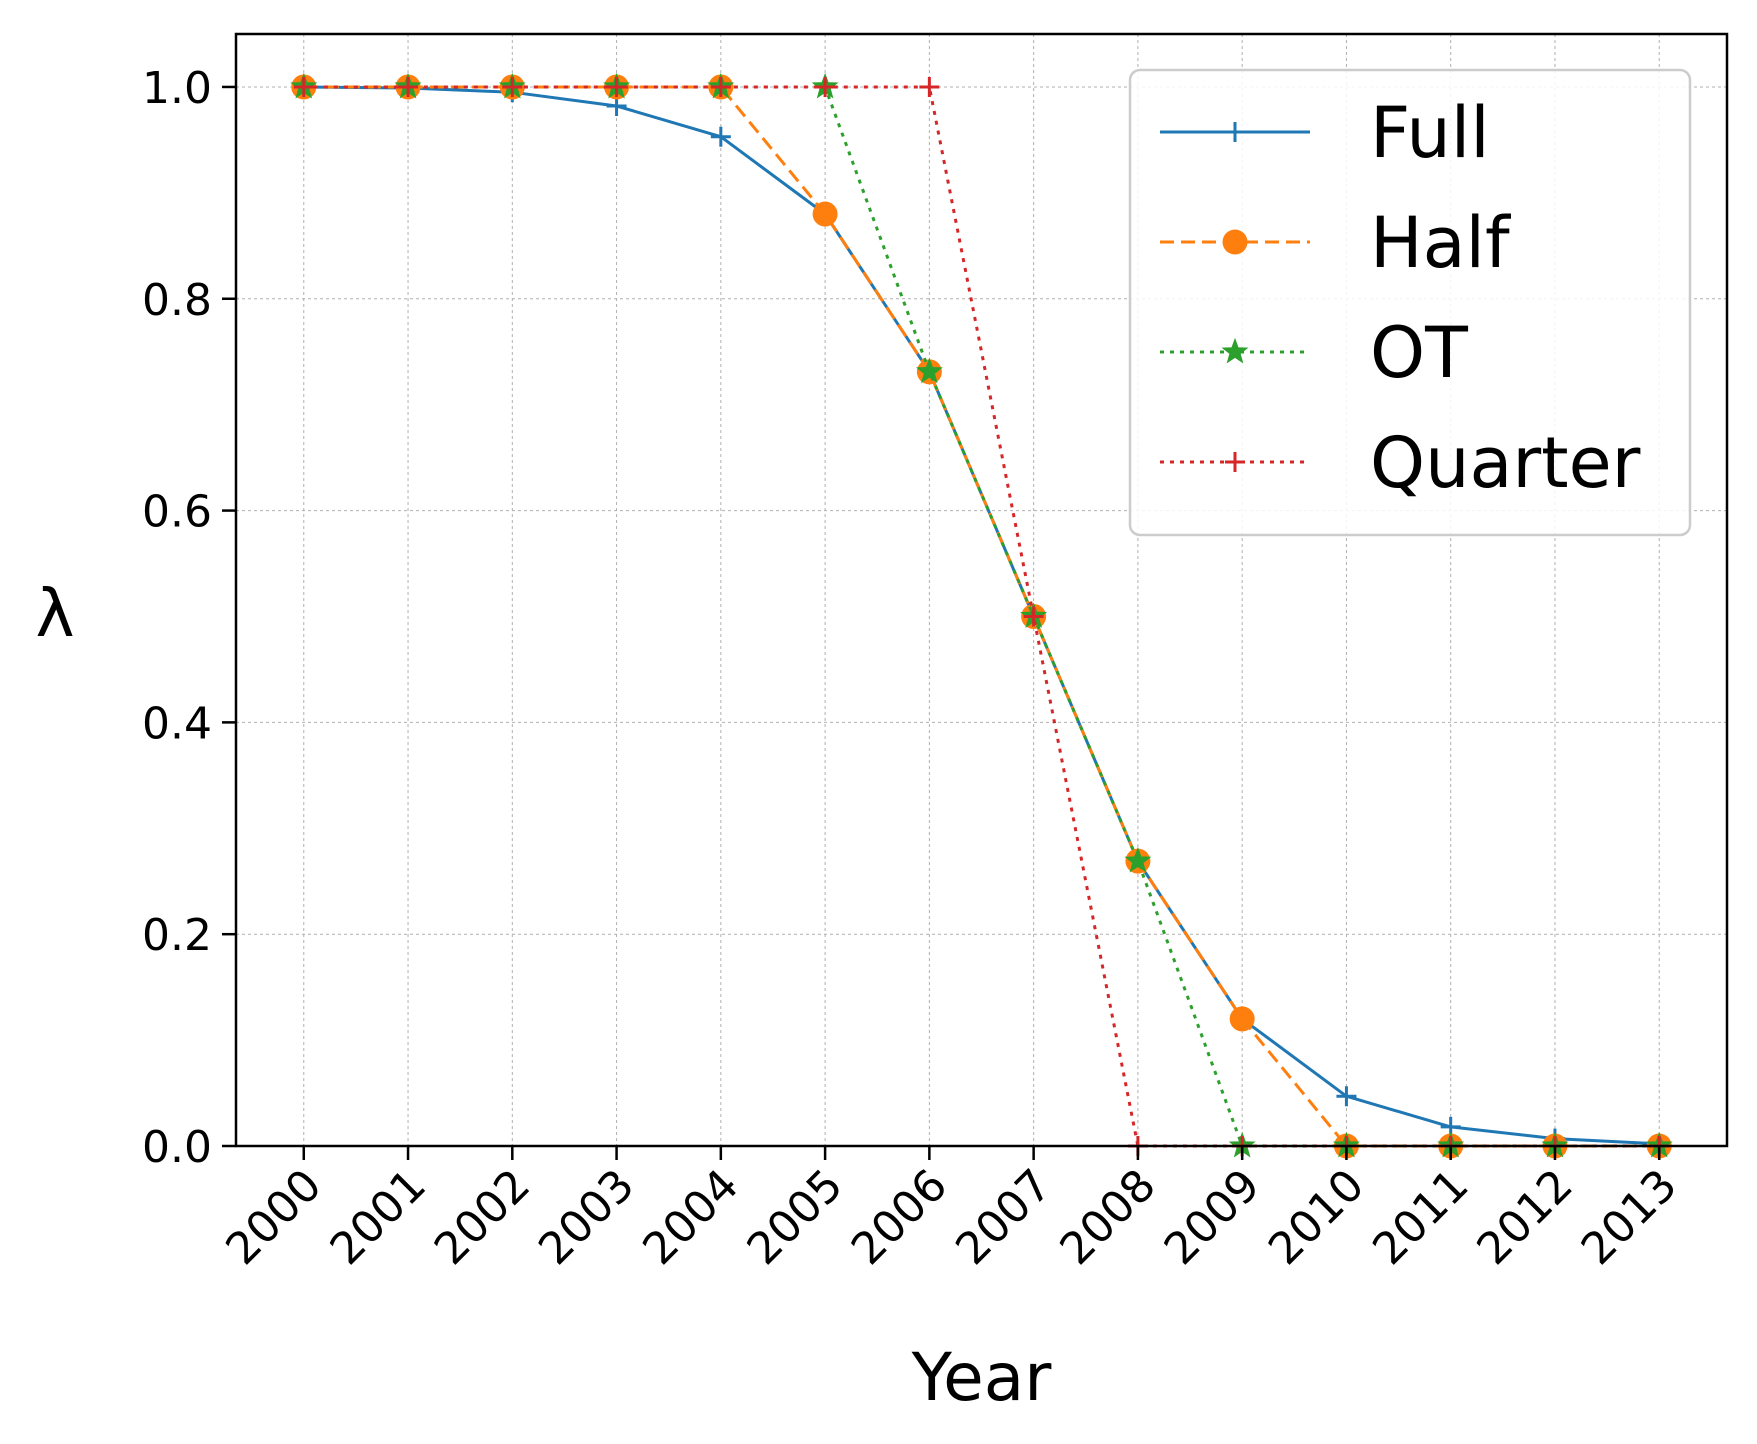 Image resolution: width=1757 pixels, height=1444 pixels. Describe the element at coordinates (1235, 462) in the screenshot. I see `legend-marker-quarter` at that location.